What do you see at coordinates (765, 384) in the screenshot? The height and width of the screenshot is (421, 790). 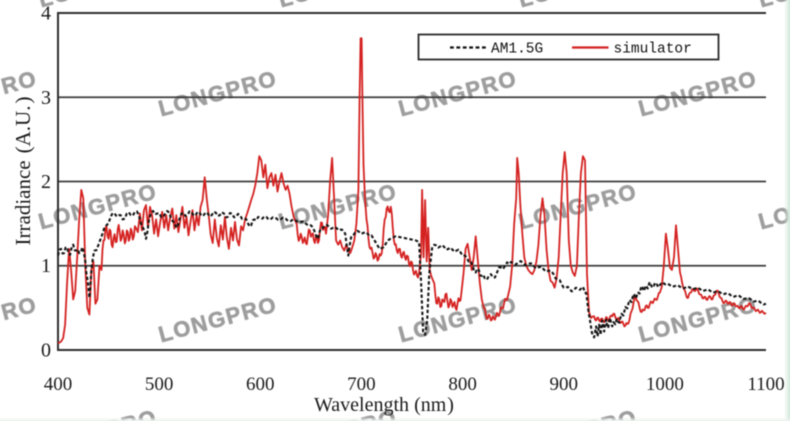 I see `svg-text: 1100` at bounding box center [765, 384].